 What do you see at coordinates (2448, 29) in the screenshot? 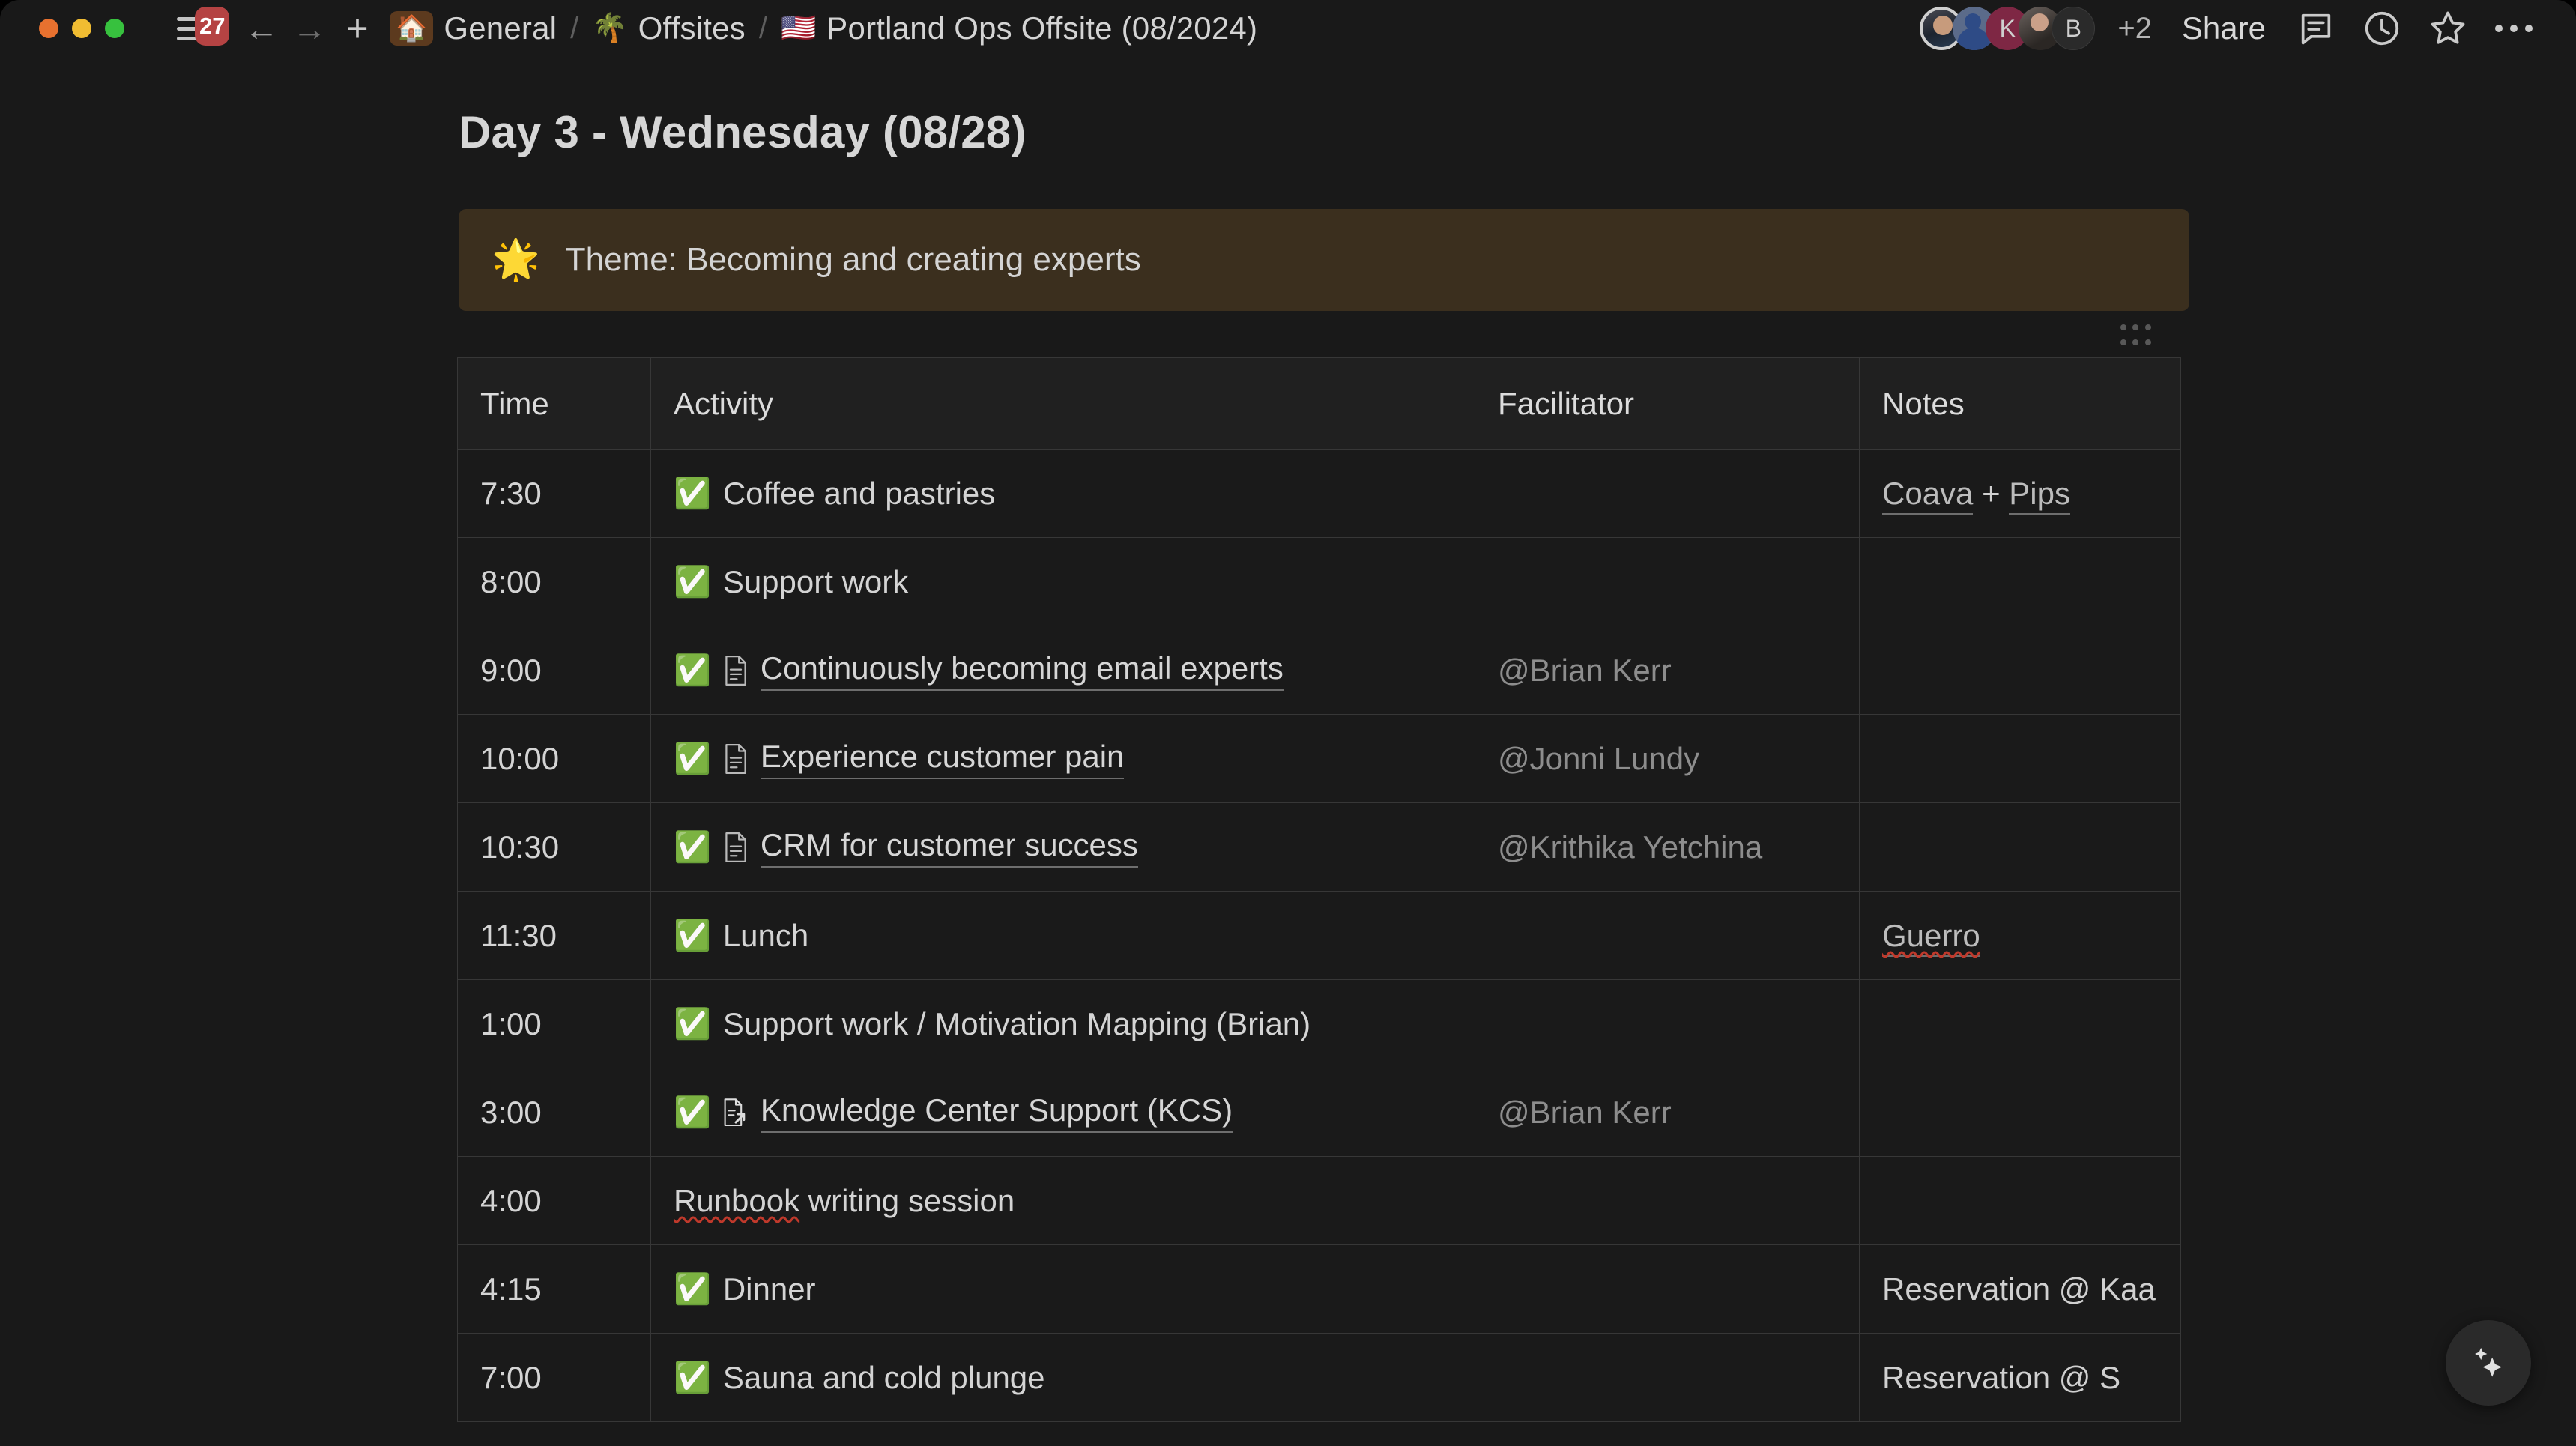
I see `star-icon` at bounding box center [2448, 29].